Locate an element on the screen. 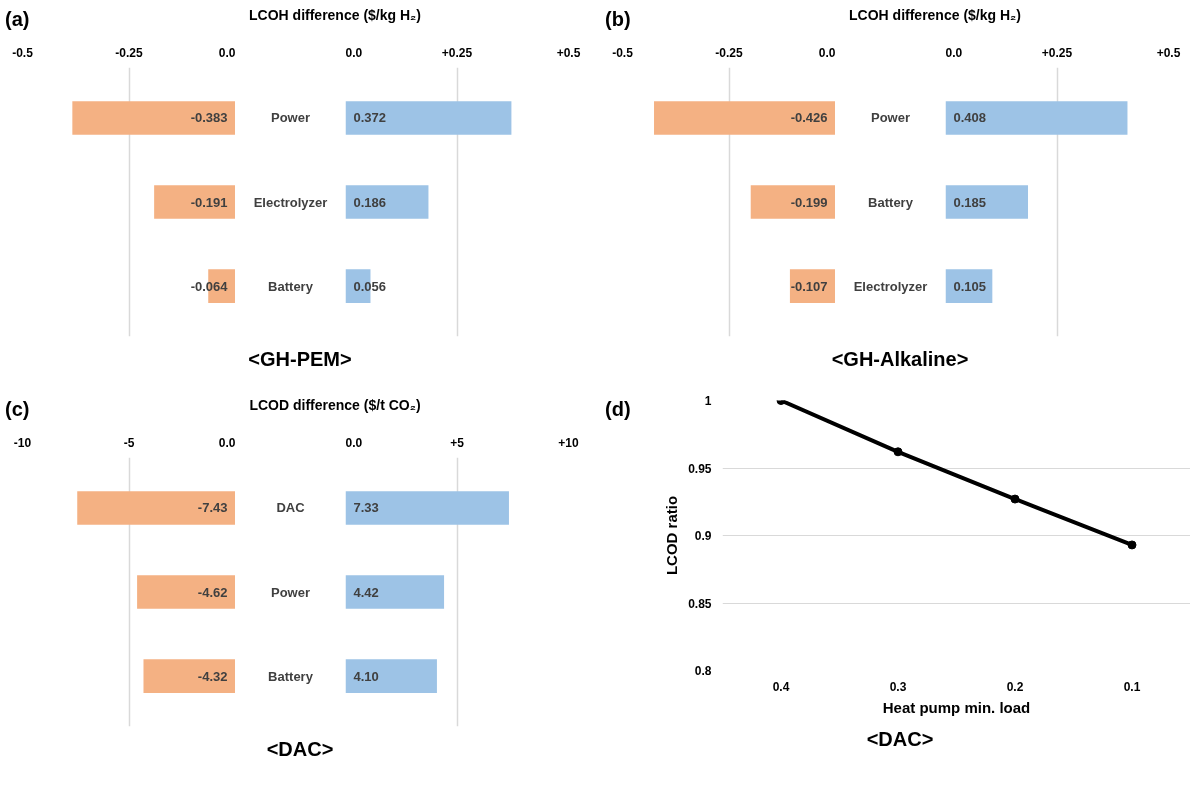  data-label: -4.32 is located at coordinates (212, 676).